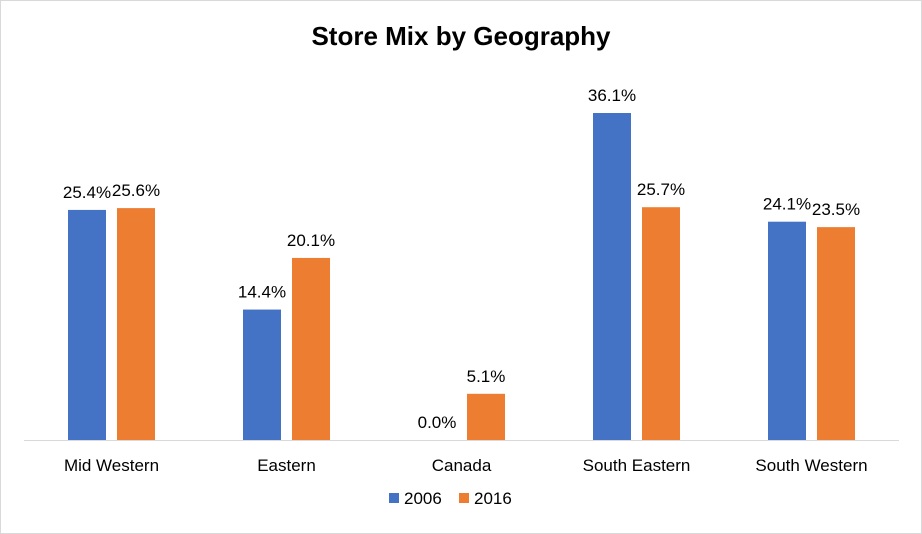  What do you see at coordinates (661, 189) in the screenshot?
I see `data-label-south-eastern-2016: 25.7%` at bounding box center [661, 189].